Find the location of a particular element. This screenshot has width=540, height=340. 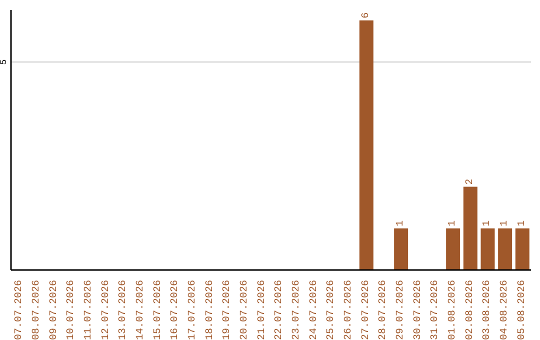

x-tick-label: 13.07.2026 is located at coordinates (124, 310).